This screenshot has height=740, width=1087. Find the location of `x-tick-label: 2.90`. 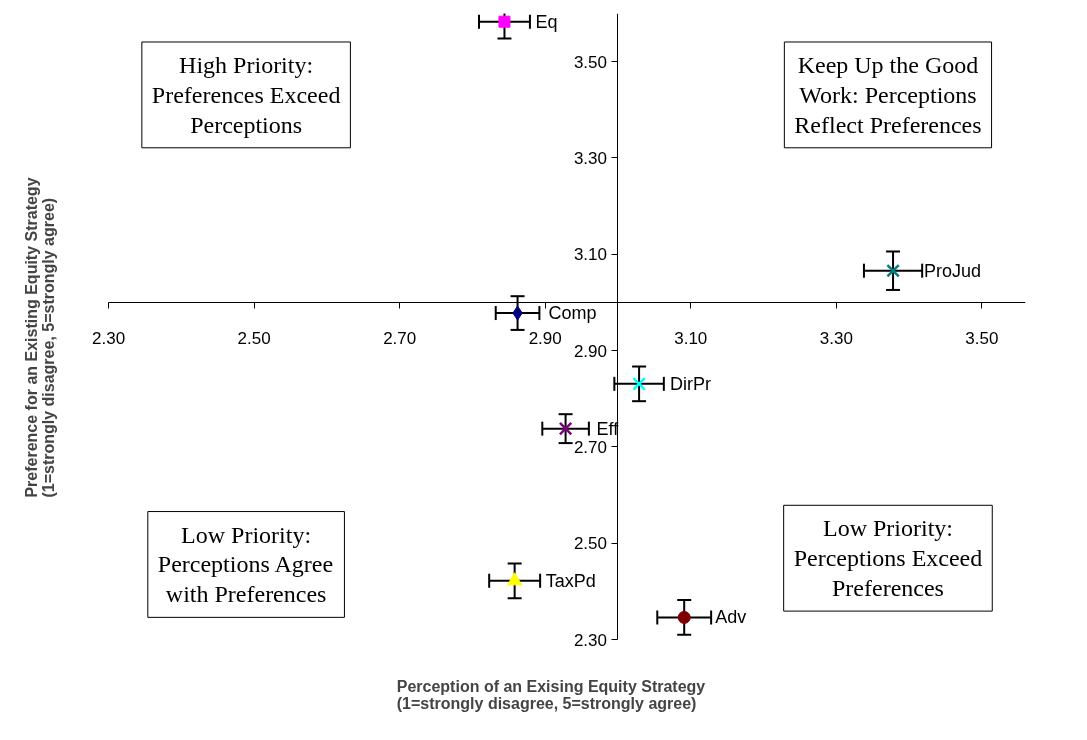

x-tick-label: 2.90 is located at coordinates (545, 339).